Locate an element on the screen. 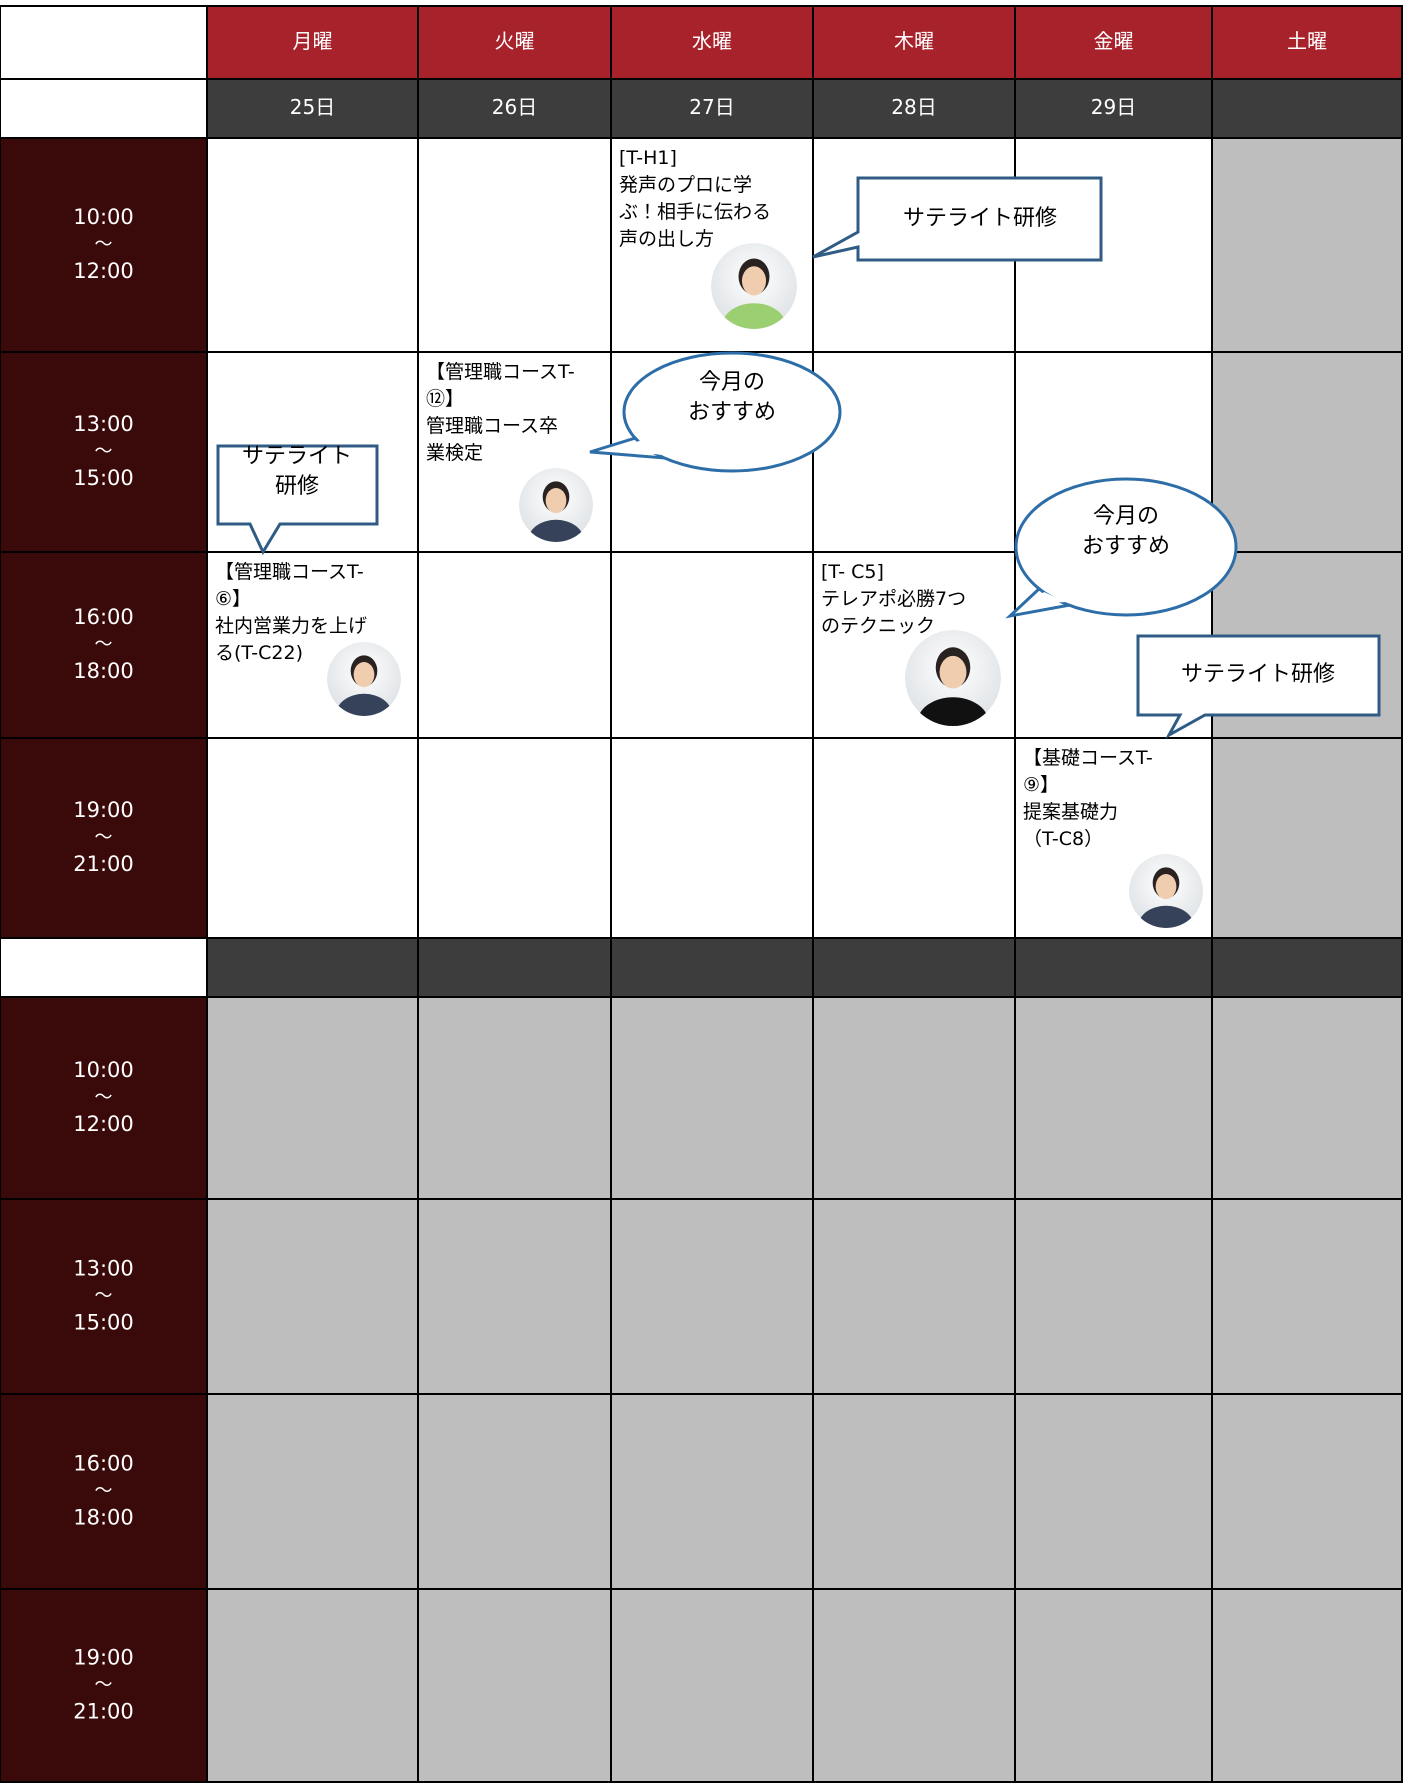  day-label: 月曜 is located at coordinates (313, 41).